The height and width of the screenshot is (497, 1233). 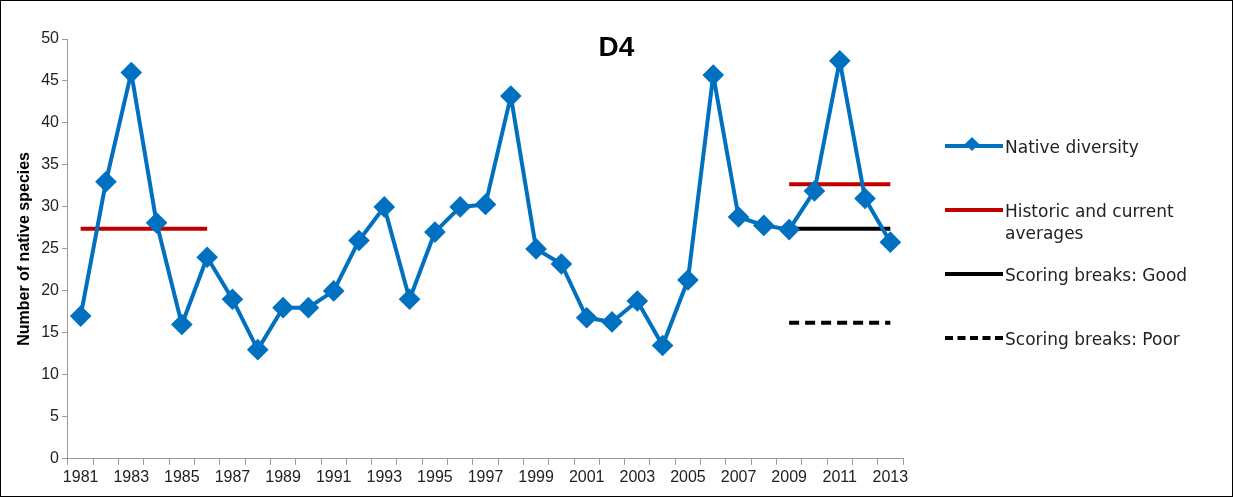 I want to click on y-tick-label: 20, so click(x=50, y=290).